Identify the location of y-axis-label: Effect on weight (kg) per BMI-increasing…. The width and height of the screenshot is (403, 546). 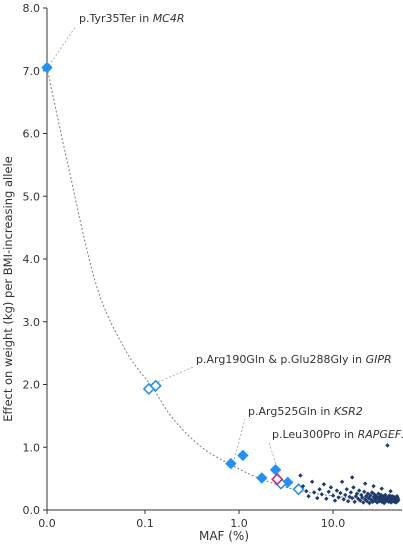
(8, 288).